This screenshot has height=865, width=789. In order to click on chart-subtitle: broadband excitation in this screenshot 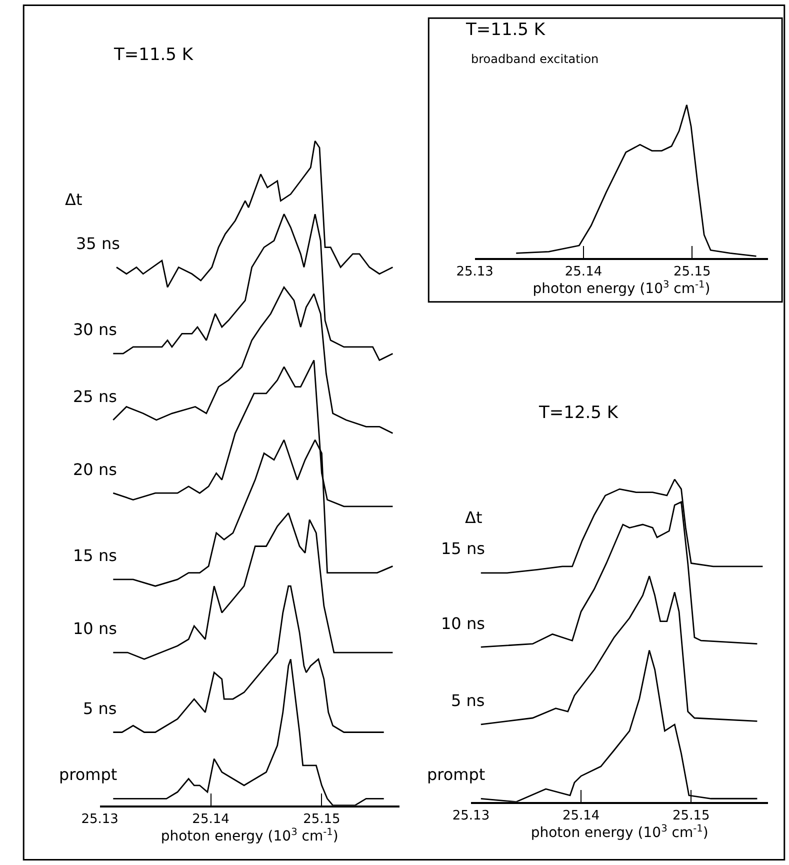, I will do `click(535, 59)`.